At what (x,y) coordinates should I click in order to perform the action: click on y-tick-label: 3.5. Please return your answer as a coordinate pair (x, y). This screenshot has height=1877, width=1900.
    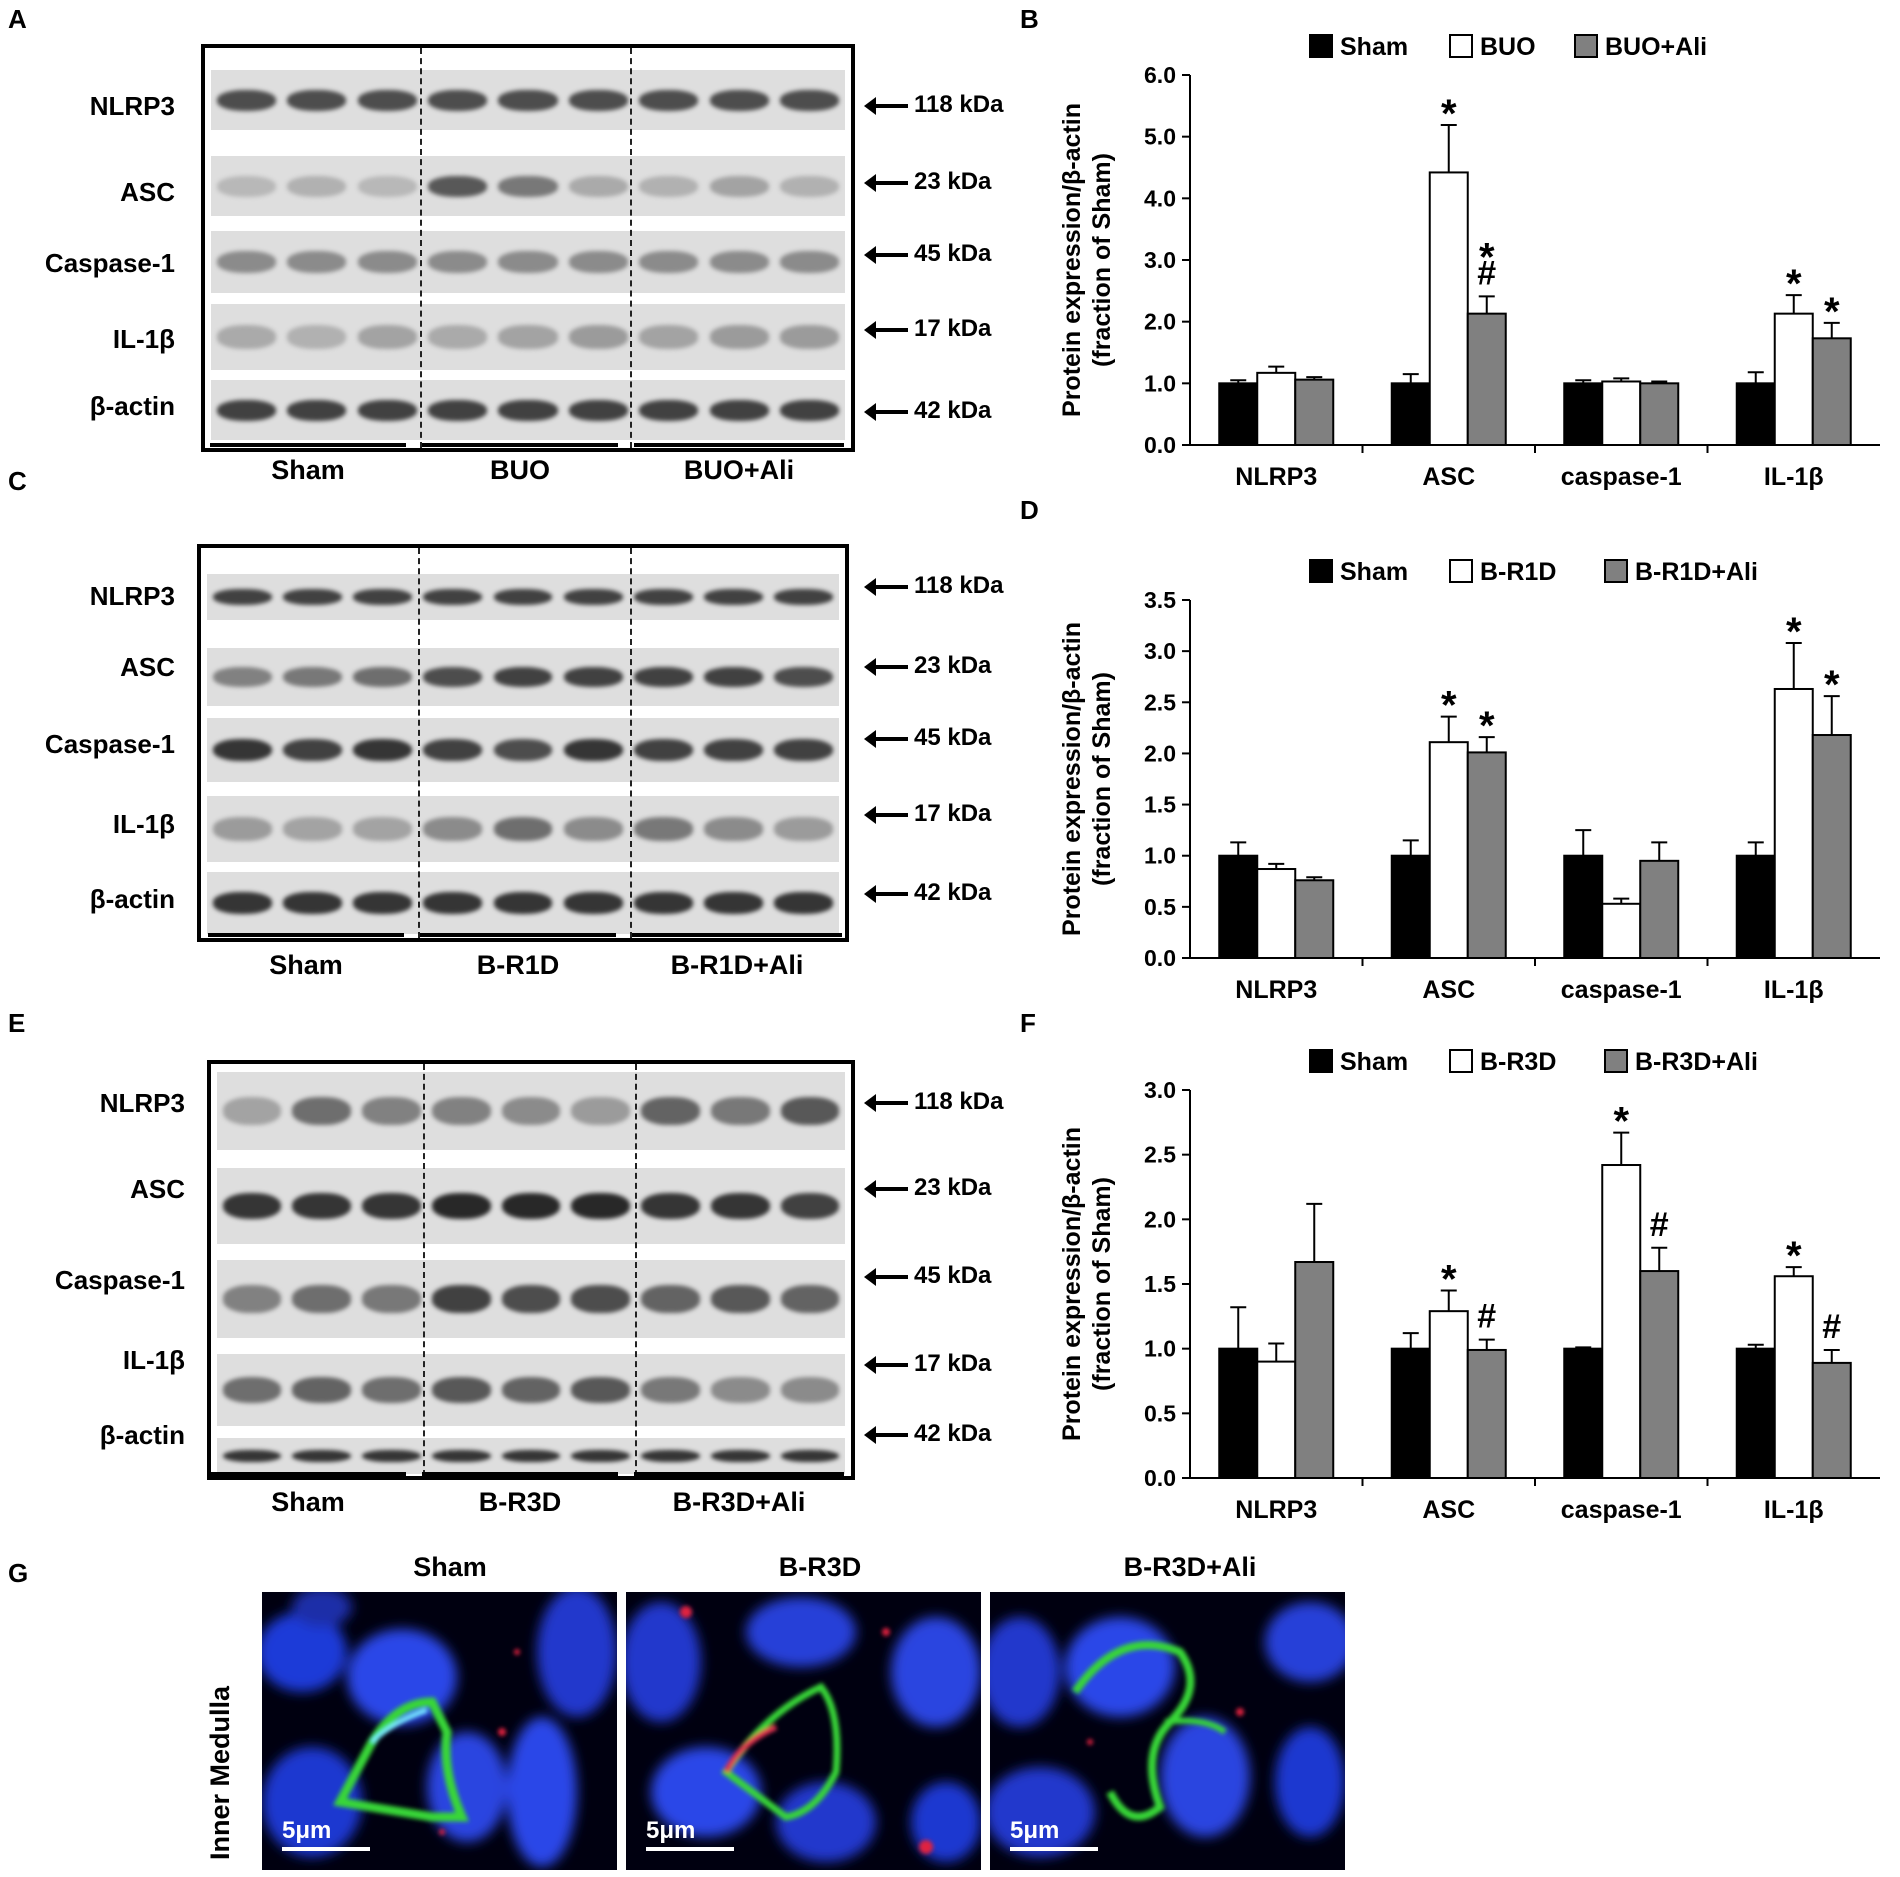
    Looking at the image, I should click on (1160, 600).